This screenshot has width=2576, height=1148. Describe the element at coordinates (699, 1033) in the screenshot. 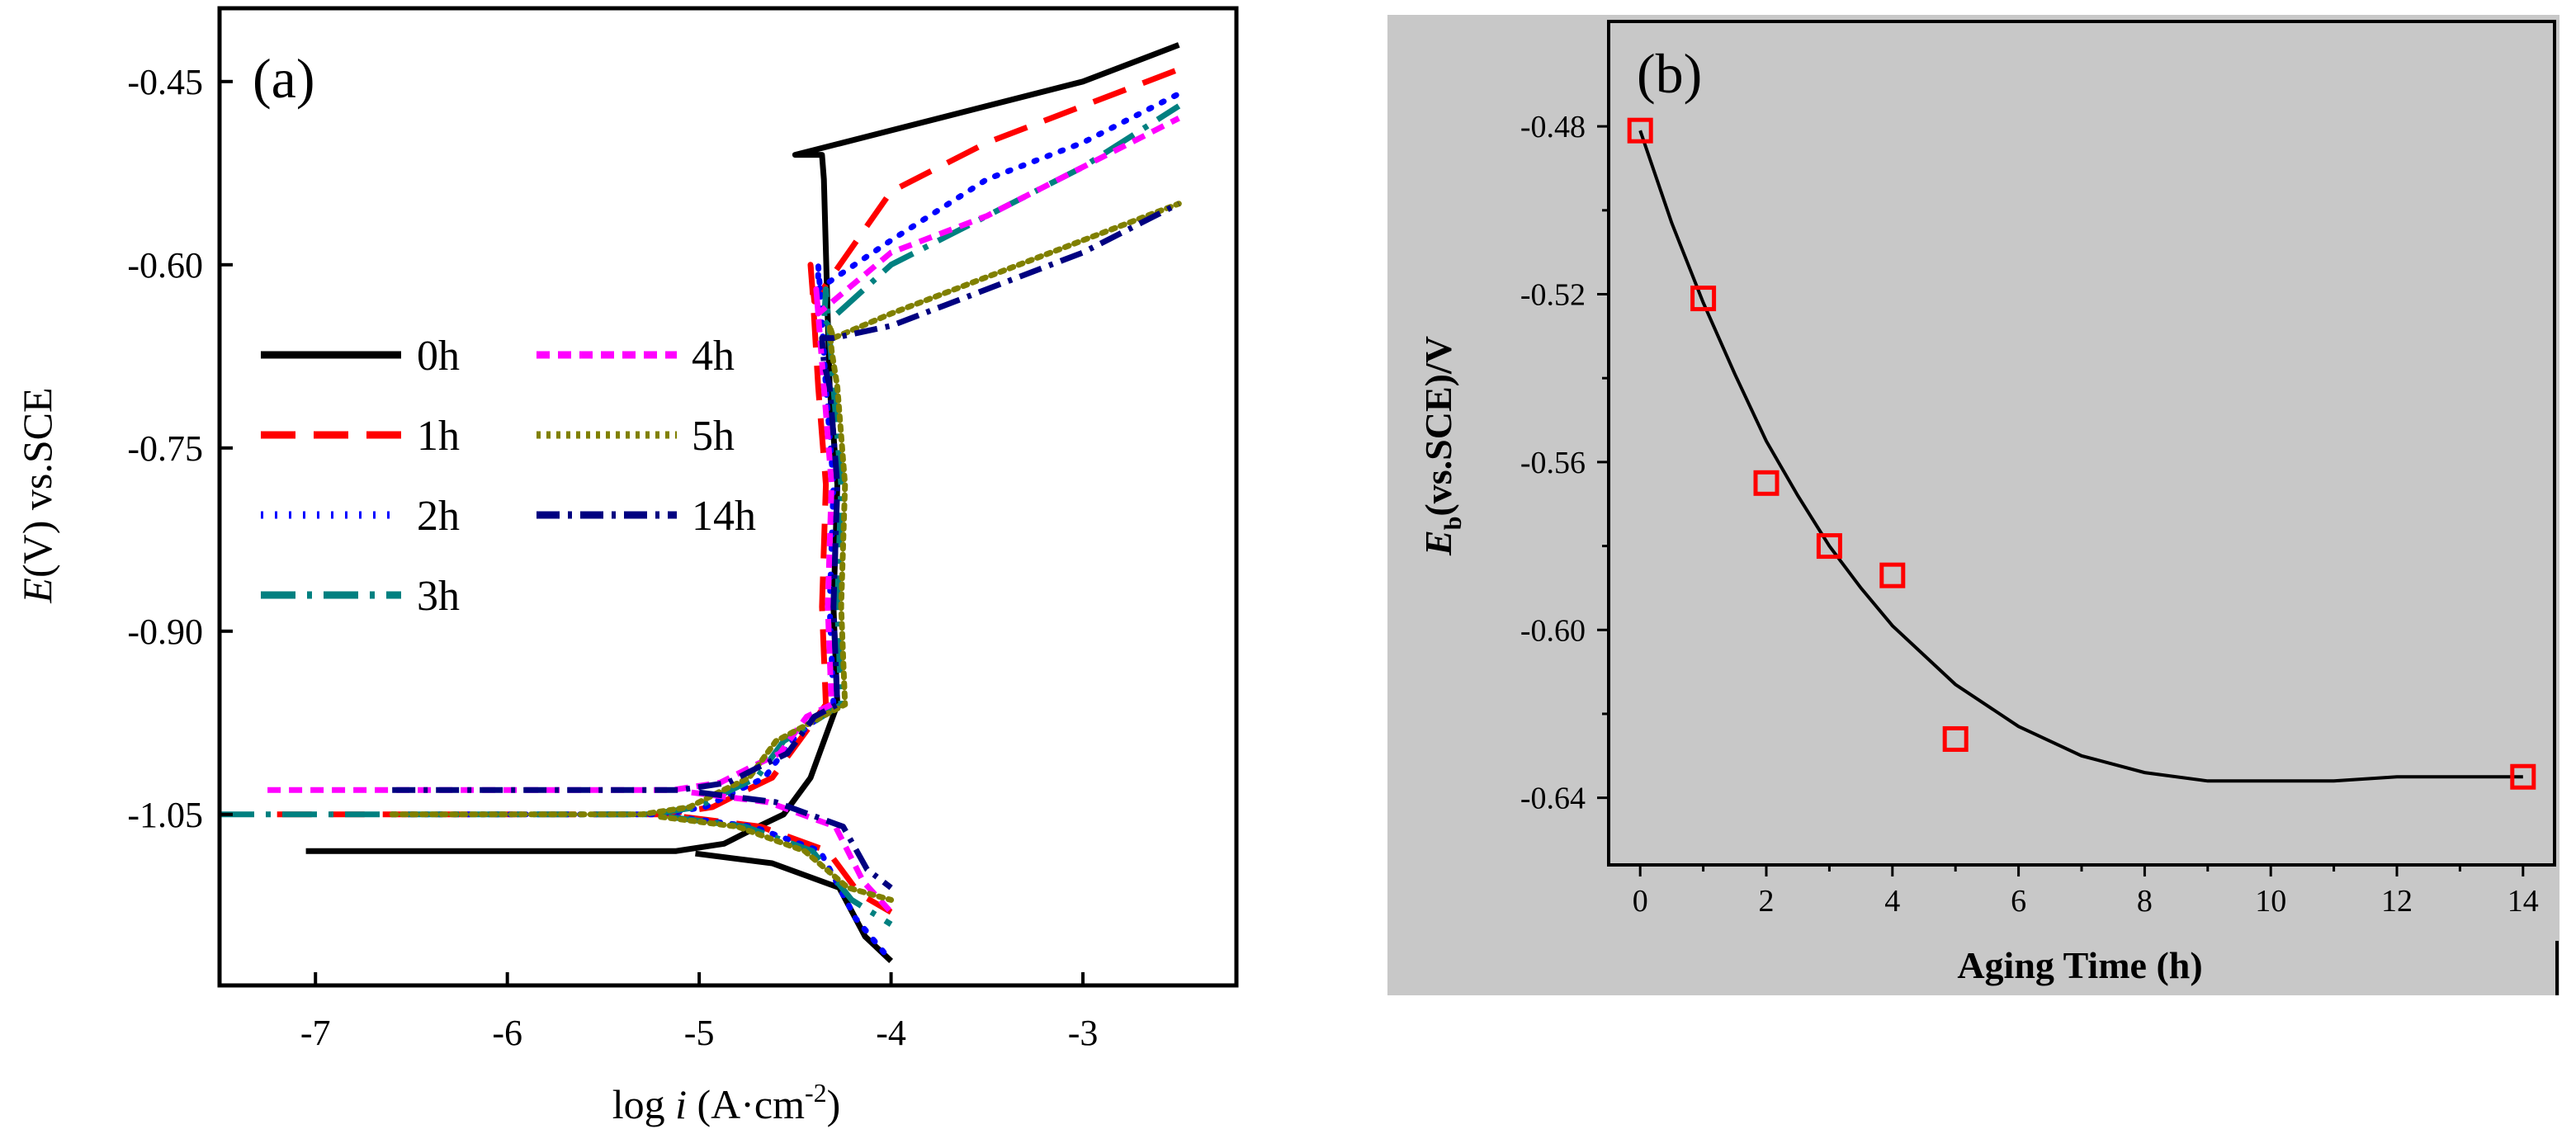

I see `x-tick-label: -5` at that location.